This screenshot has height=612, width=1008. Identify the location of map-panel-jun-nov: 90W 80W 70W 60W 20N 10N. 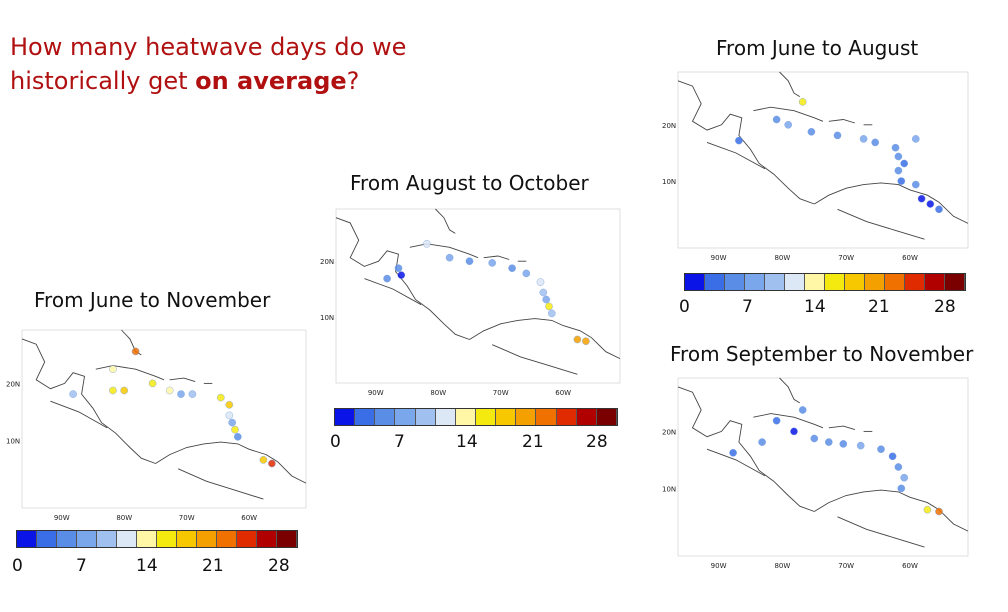
(156, 428).